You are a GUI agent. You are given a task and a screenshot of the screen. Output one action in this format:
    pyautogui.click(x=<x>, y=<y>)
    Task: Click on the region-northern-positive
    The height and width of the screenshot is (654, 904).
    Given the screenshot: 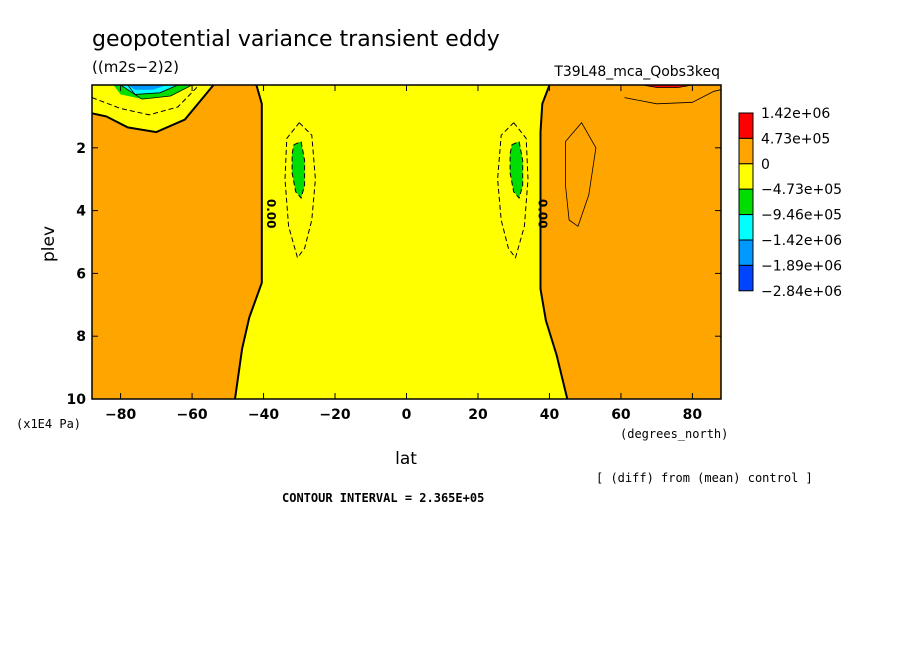 What is the action you would take?
    pyautogui.click(x=630, y=242)
    